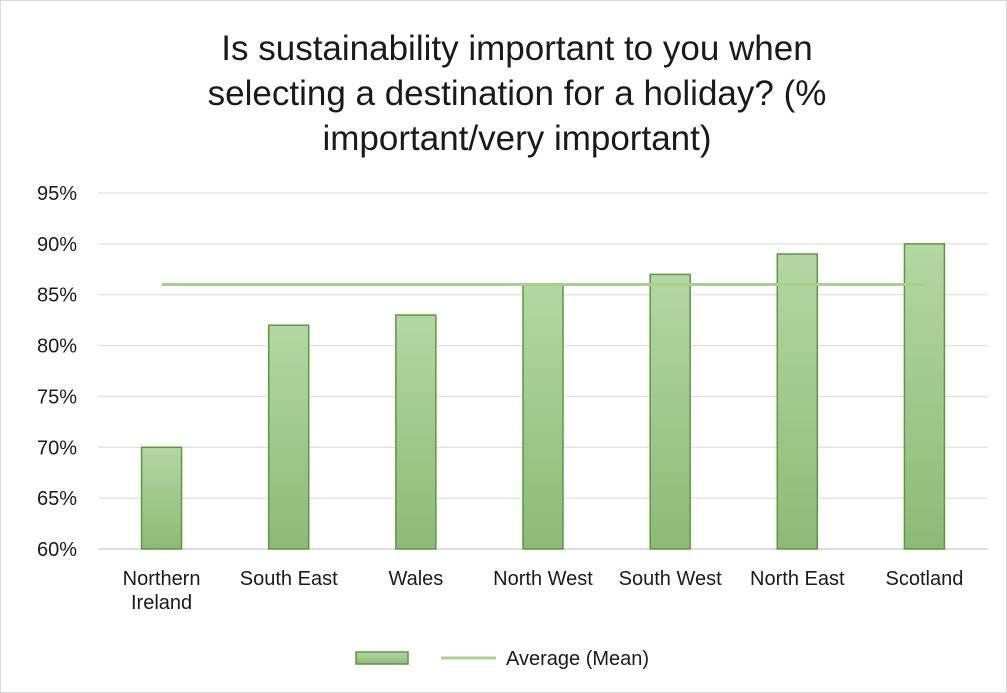  I want to click on x-tick-label: South West, so click(670, 579).